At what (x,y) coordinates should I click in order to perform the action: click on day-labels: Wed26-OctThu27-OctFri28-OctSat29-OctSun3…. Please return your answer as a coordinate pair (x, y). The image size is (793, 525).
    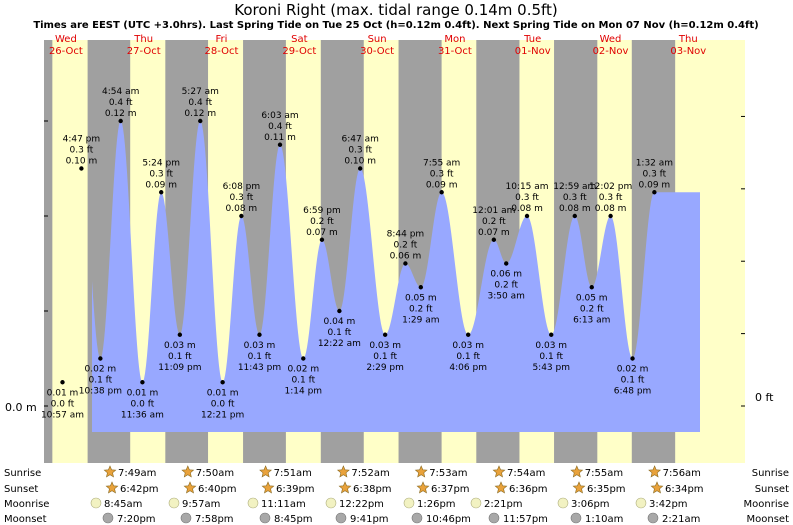
    Looking at the image, I should click on (377, 45).